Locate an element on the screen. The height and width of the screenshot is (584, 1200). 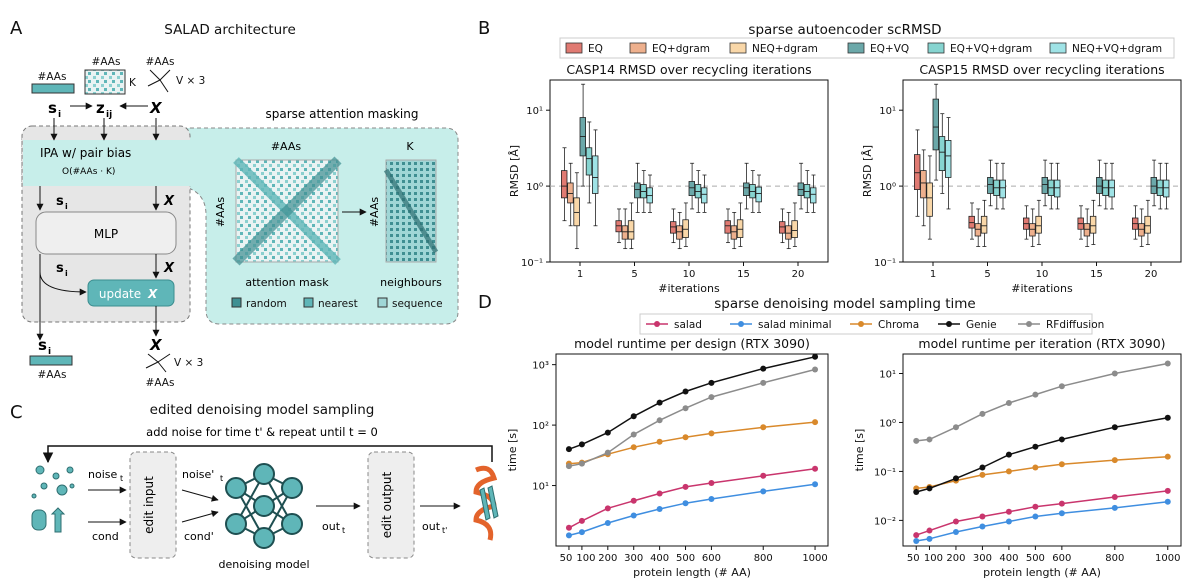
si-sub-low: i is located at coordinates (66, 273).